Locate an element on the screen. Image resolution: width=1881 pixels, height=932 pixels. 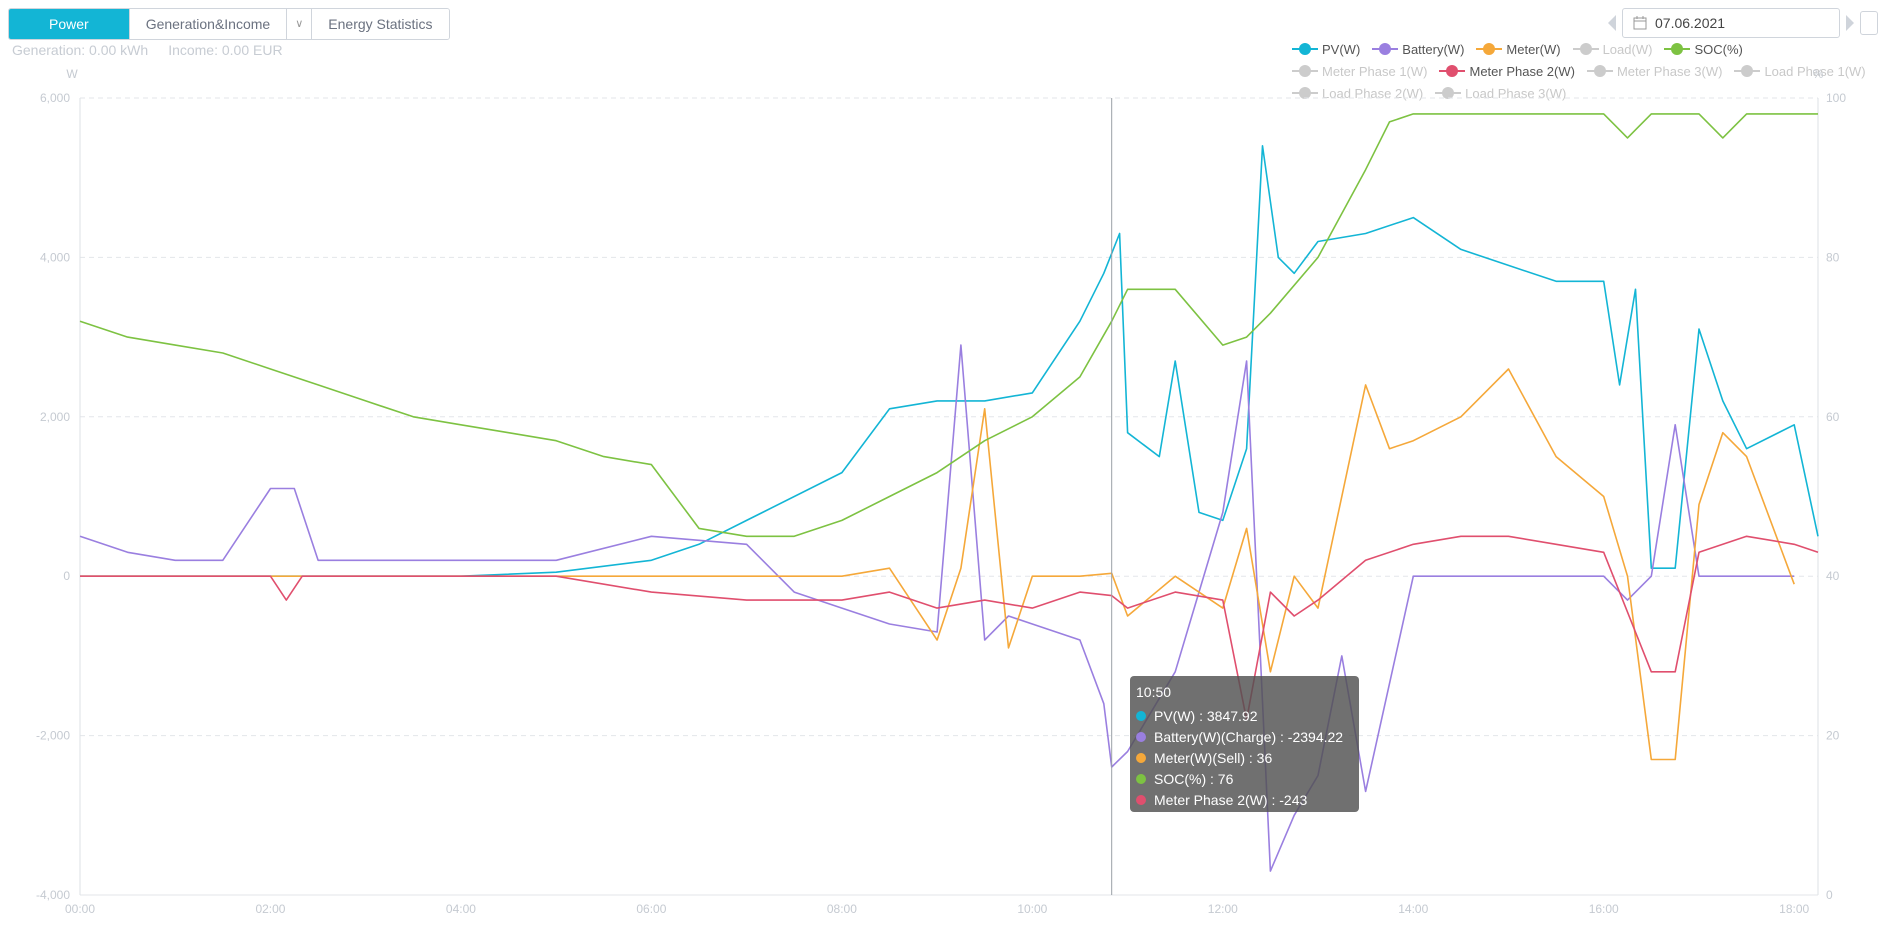
tooltip-text: Battery(W)(Charge) : -2394.22 is located at coordinates (1249, 736).